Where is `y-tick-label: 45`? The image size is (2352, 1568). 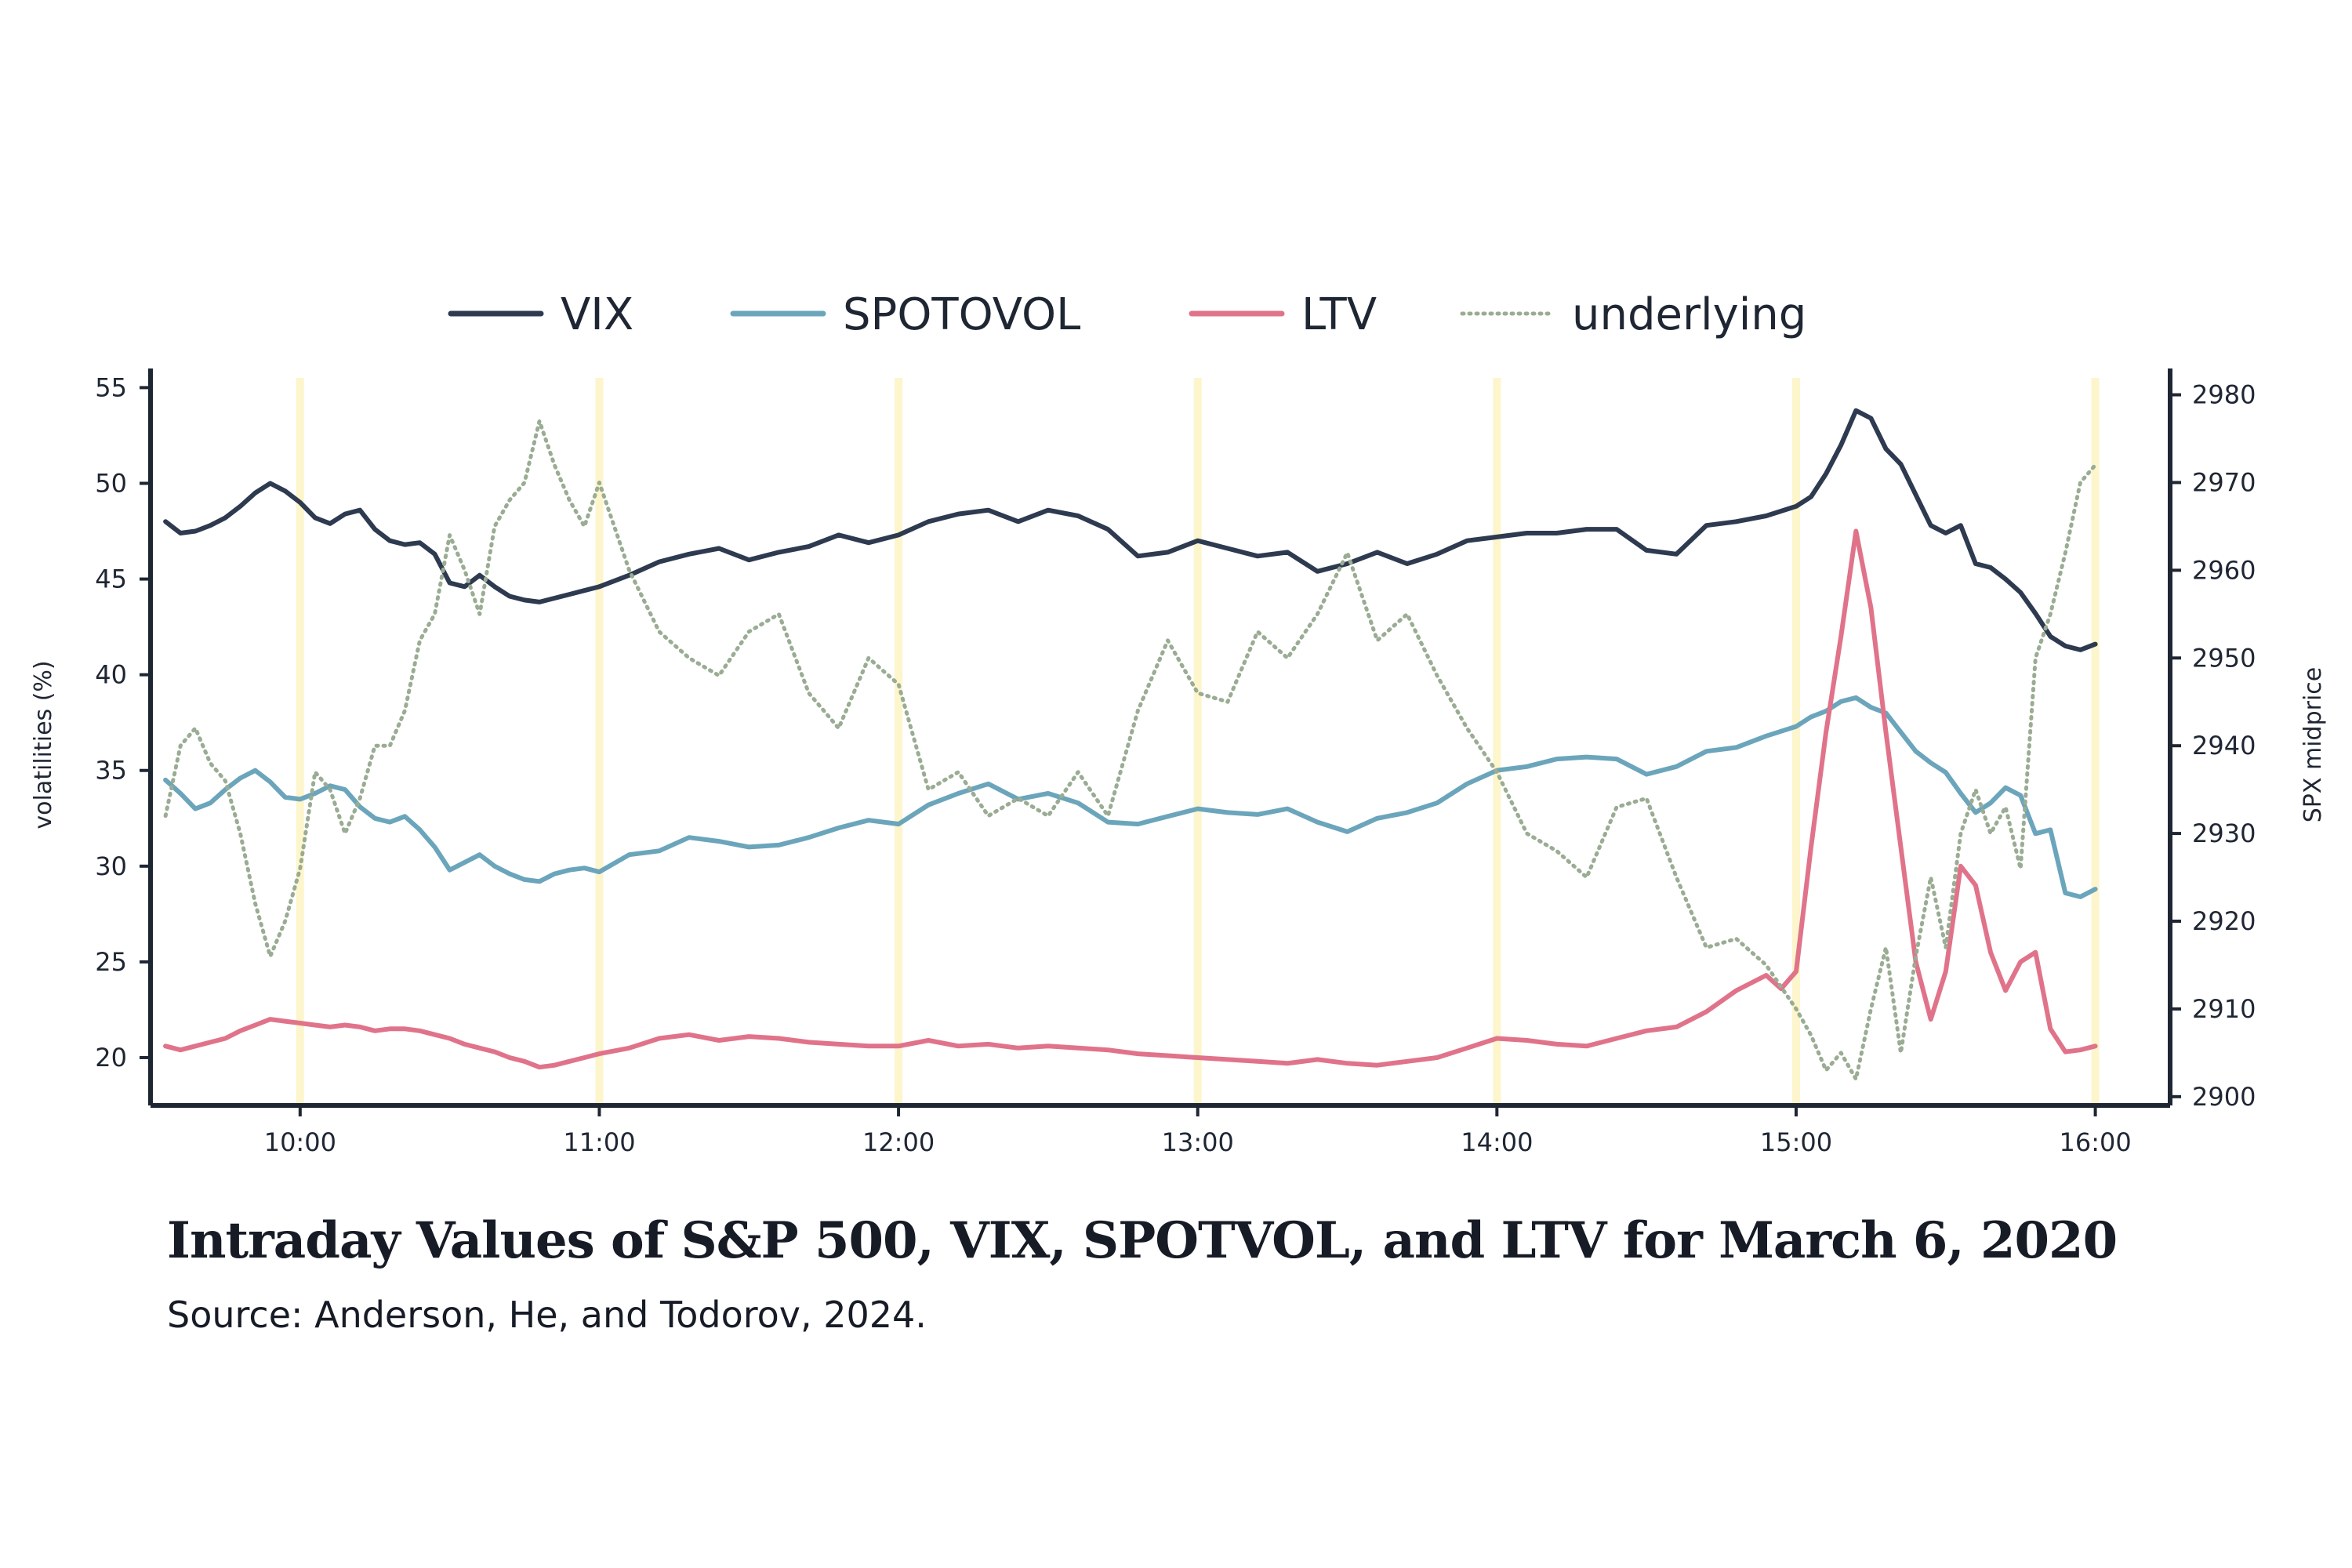 y-tick-label: 45 is located at coordinates (111, 579).